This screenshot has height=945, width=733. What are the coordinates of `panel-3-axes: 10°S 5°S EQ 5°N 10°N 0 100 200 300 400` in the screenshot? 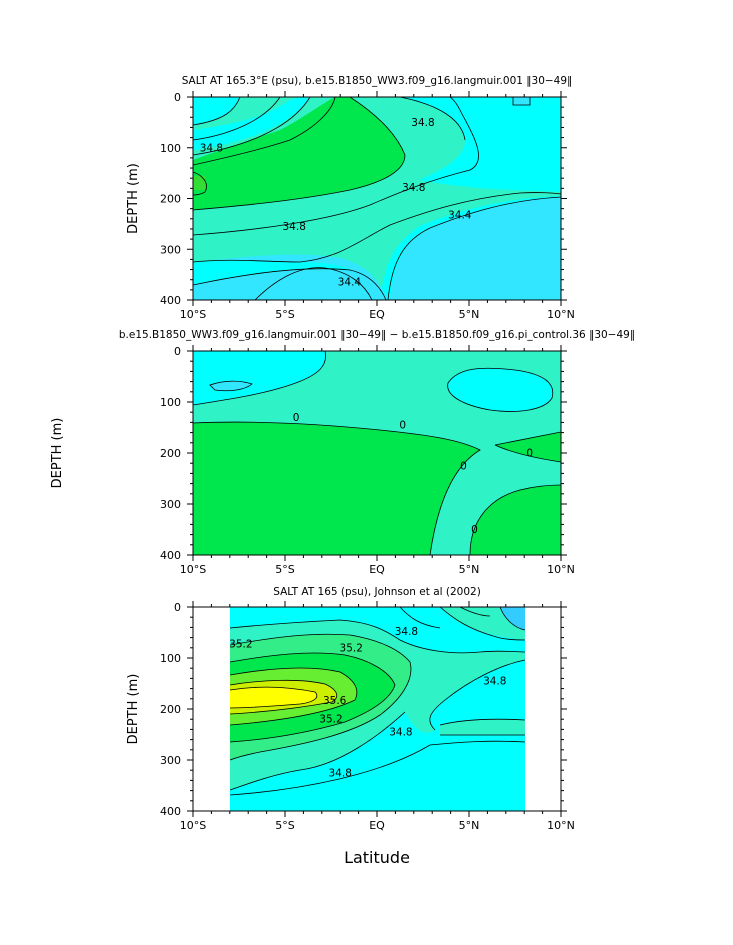 It's located at (367, 716).